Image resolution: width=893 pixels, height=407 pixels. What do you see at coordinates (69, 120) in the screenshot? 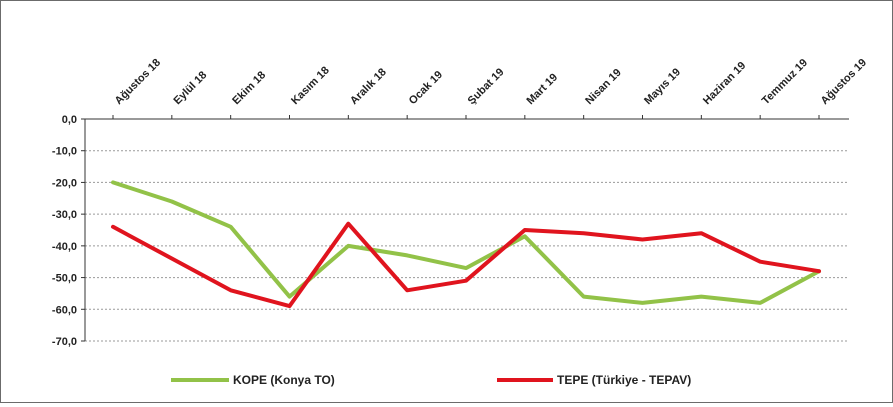
I see `y-tick-label: 0,0` at bounding box center [69, 120].